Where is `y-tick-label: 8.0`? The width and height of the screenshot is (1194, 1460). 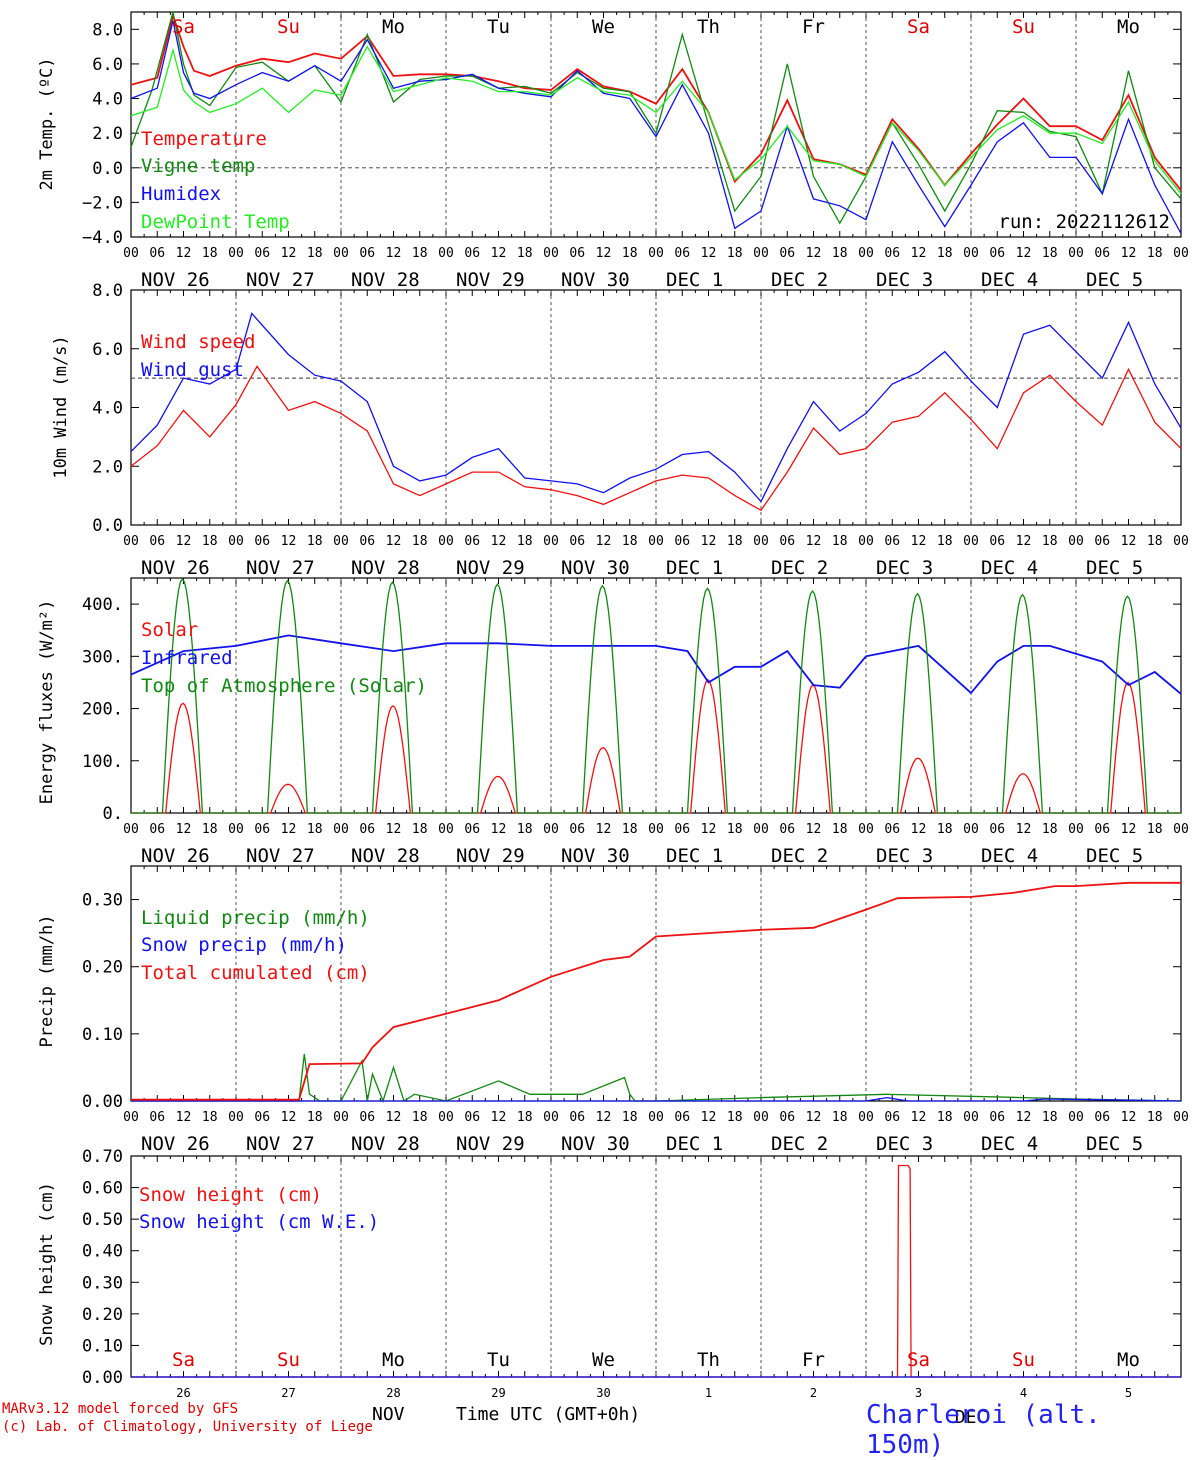 y-tick-label: 8.0 is located at coordinates (107, 291).